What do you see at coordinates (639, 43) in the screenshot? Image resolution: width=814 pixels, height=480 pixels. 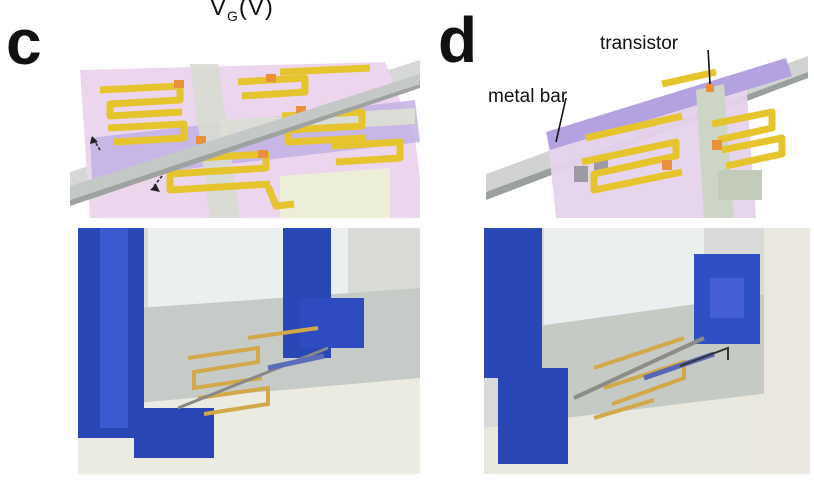 I see `callout-transistor: transistor` at bounding box center [639, 43].